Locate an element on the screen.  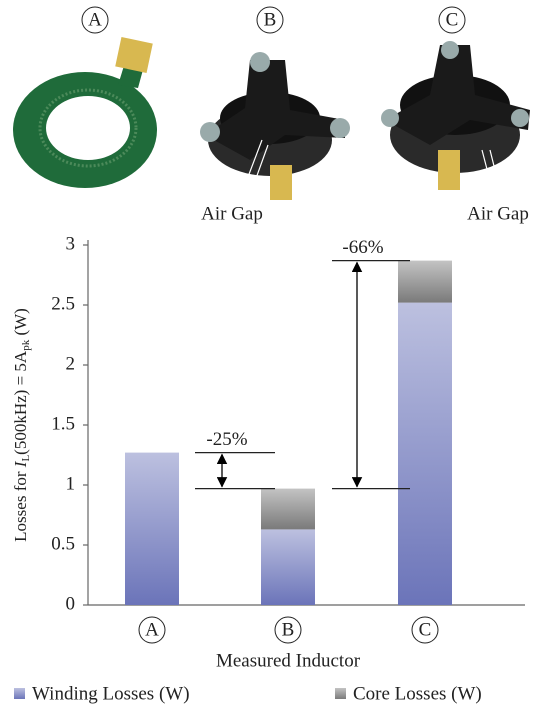
y-tick-label: 2 is located at coordinates (71, 363).